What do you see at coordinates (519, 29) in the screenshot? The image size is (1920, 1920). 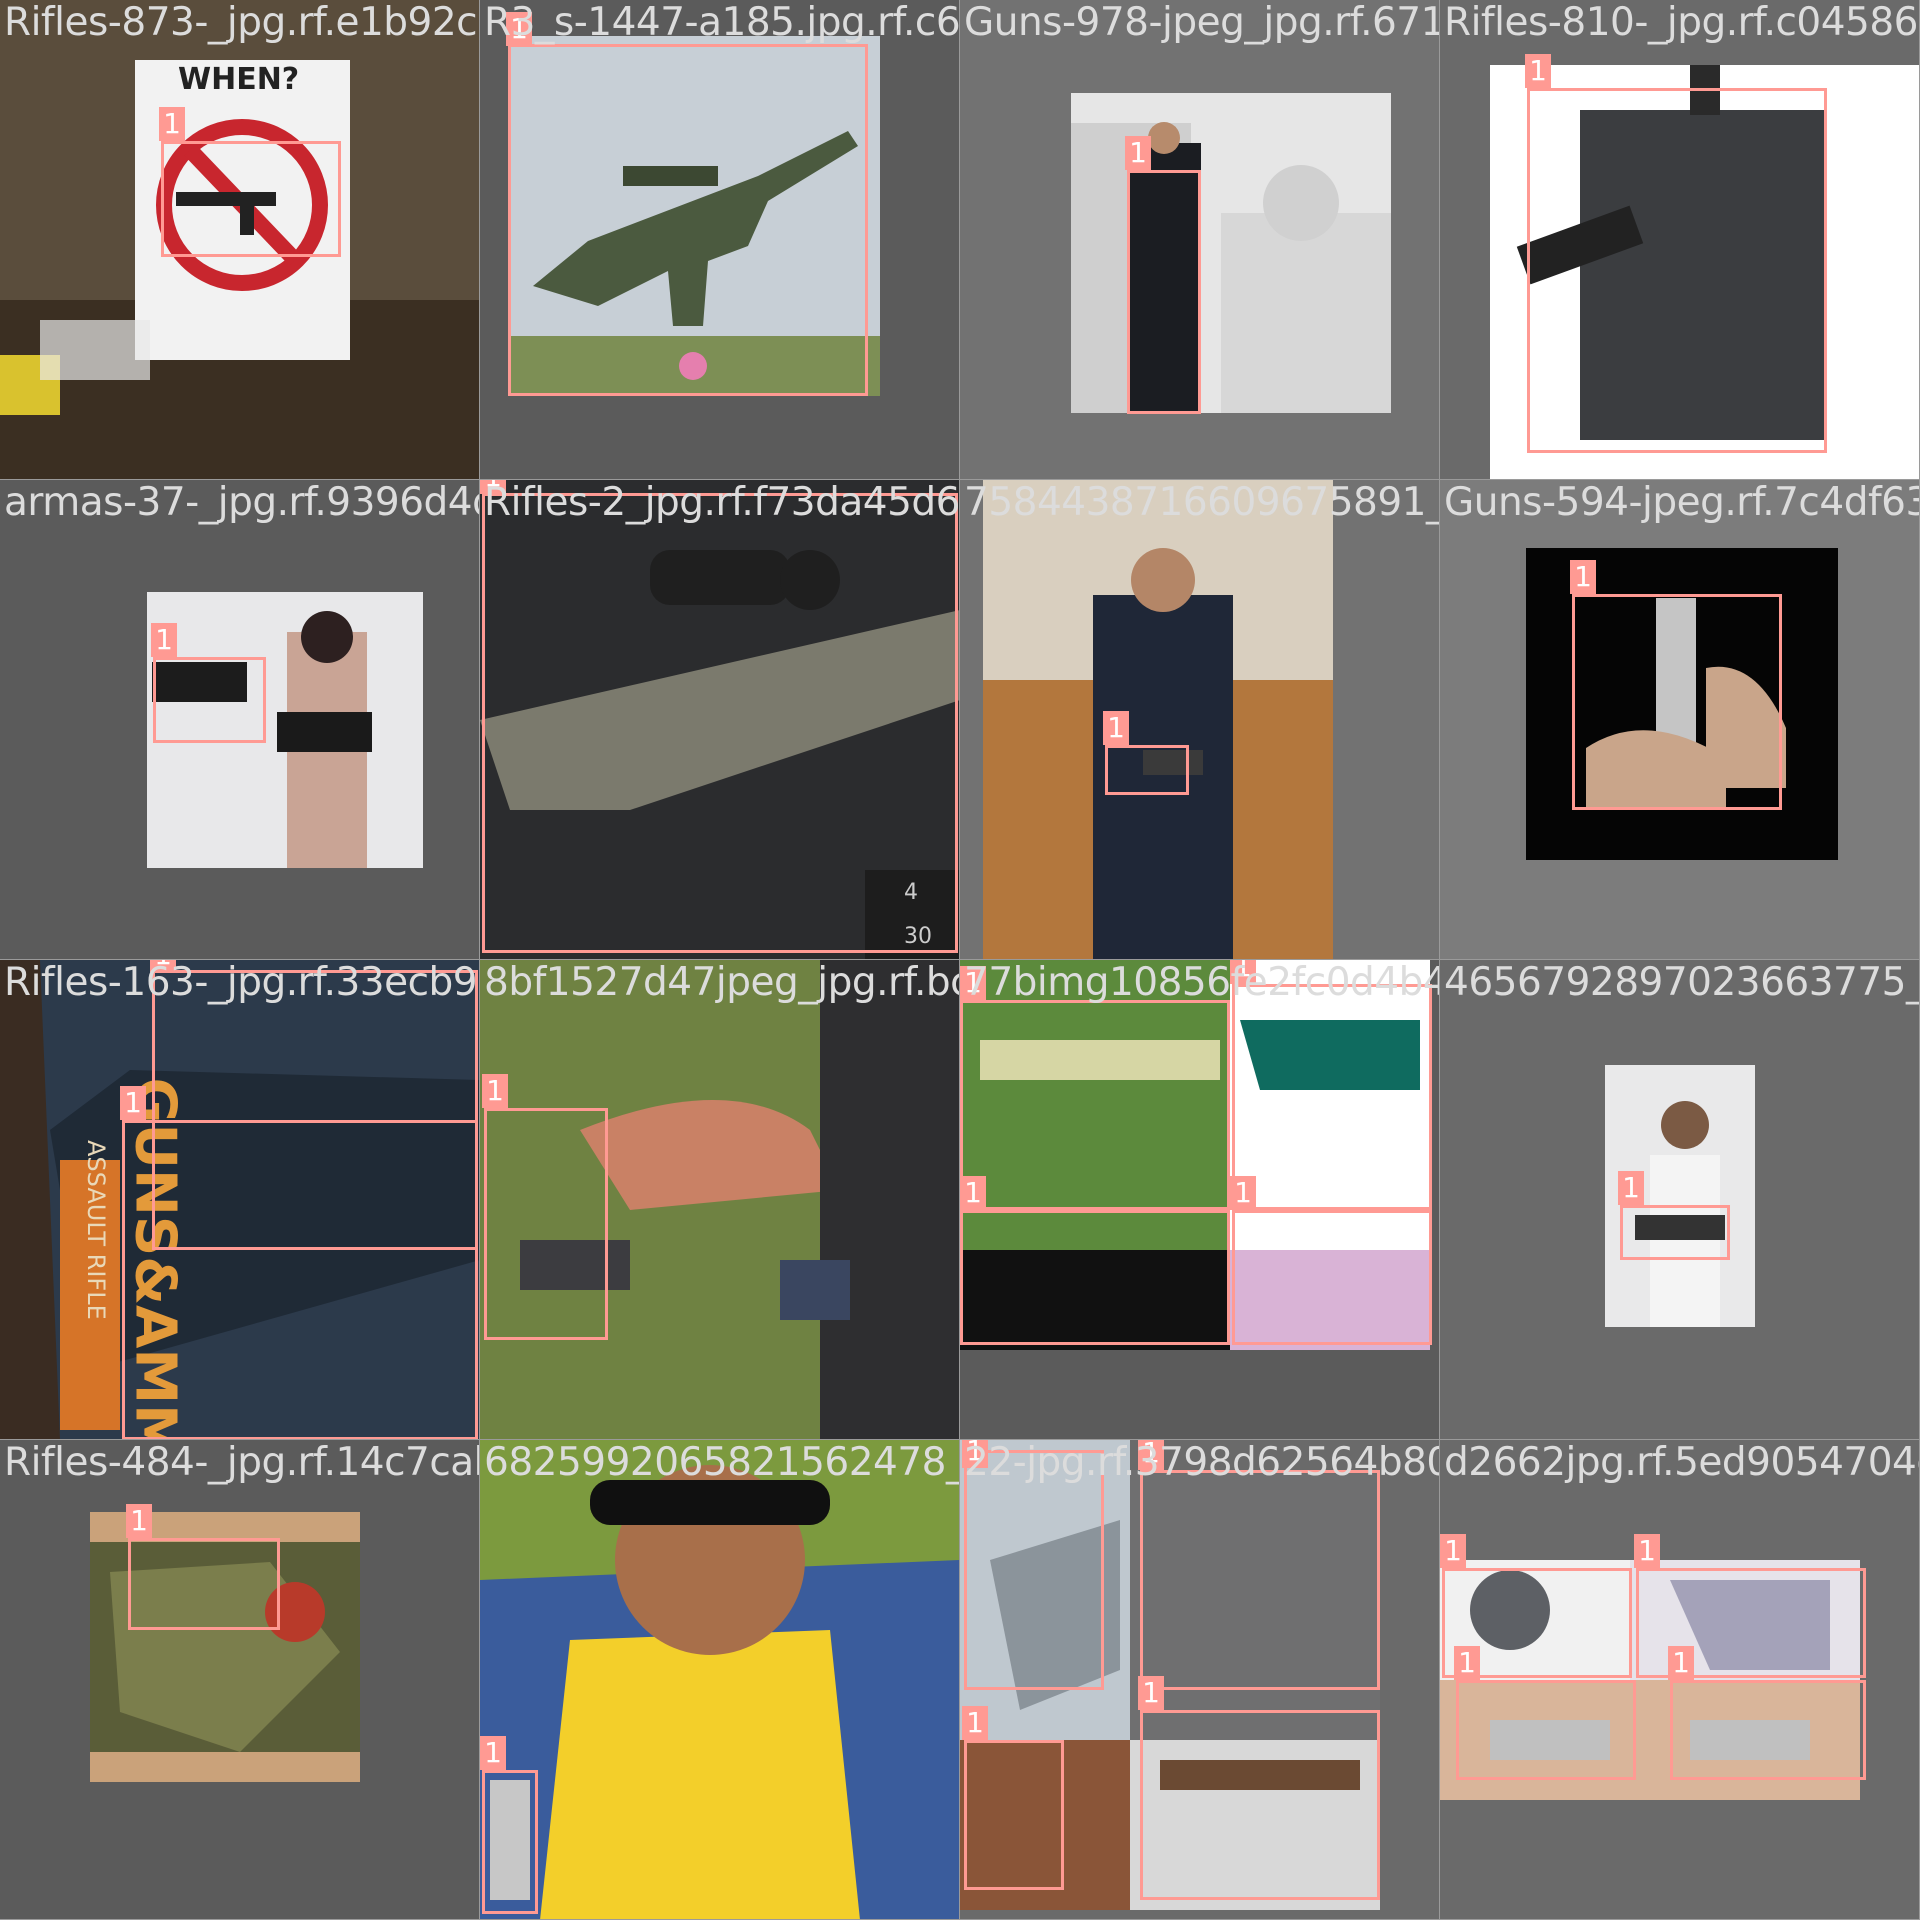 I see `tile-2-badge: 1` at bounding box center [519, 29].